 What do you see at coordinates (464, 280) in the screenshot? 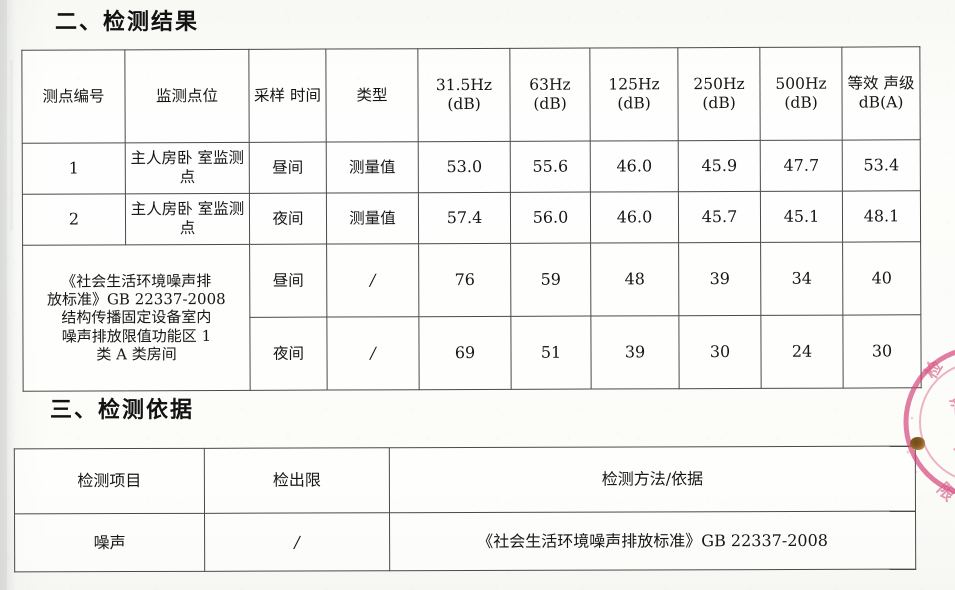
I see `cell-31-5hz: 76` at bounding box center [464, 280].